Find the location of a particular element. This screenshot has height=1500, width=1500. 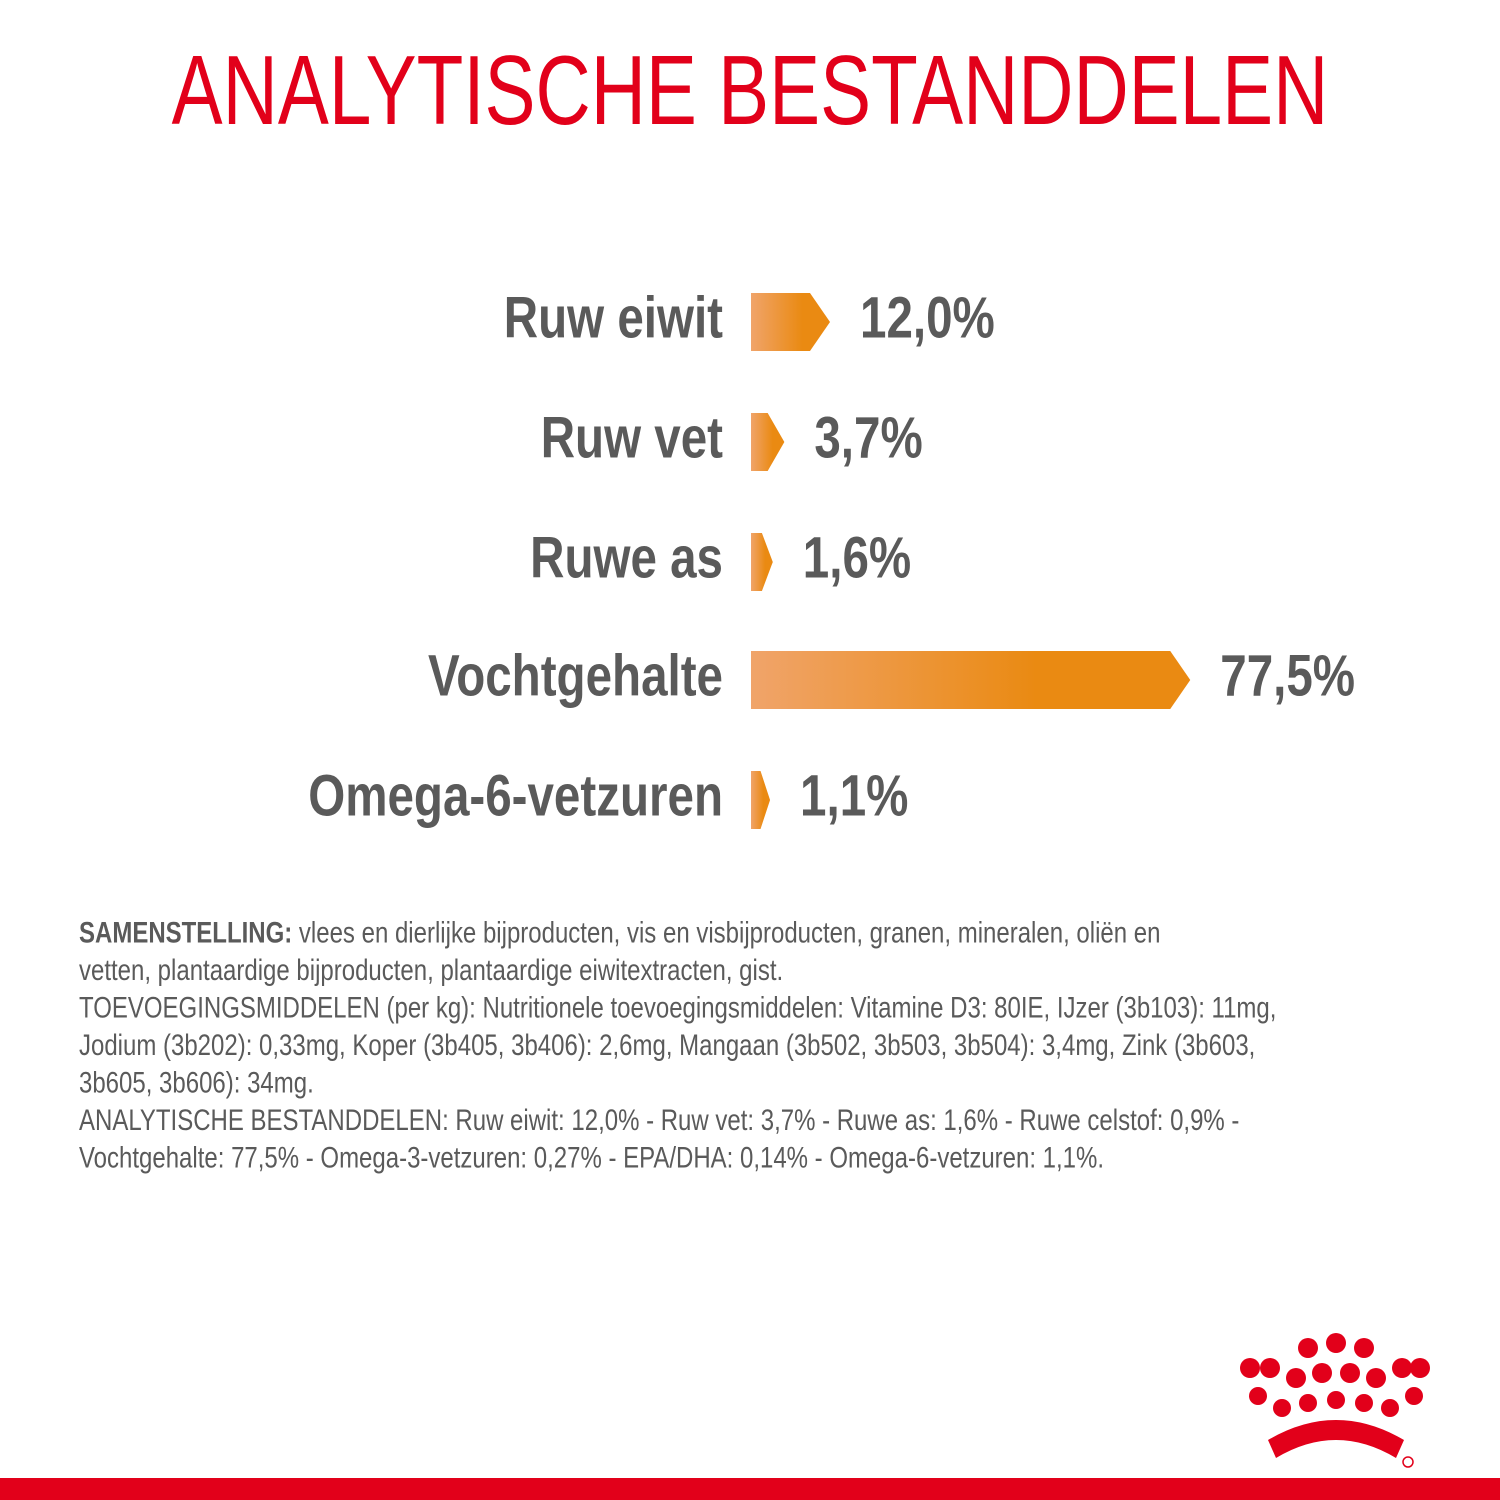

category-label: Ruw eiwit is located at coordinates (613, 318).